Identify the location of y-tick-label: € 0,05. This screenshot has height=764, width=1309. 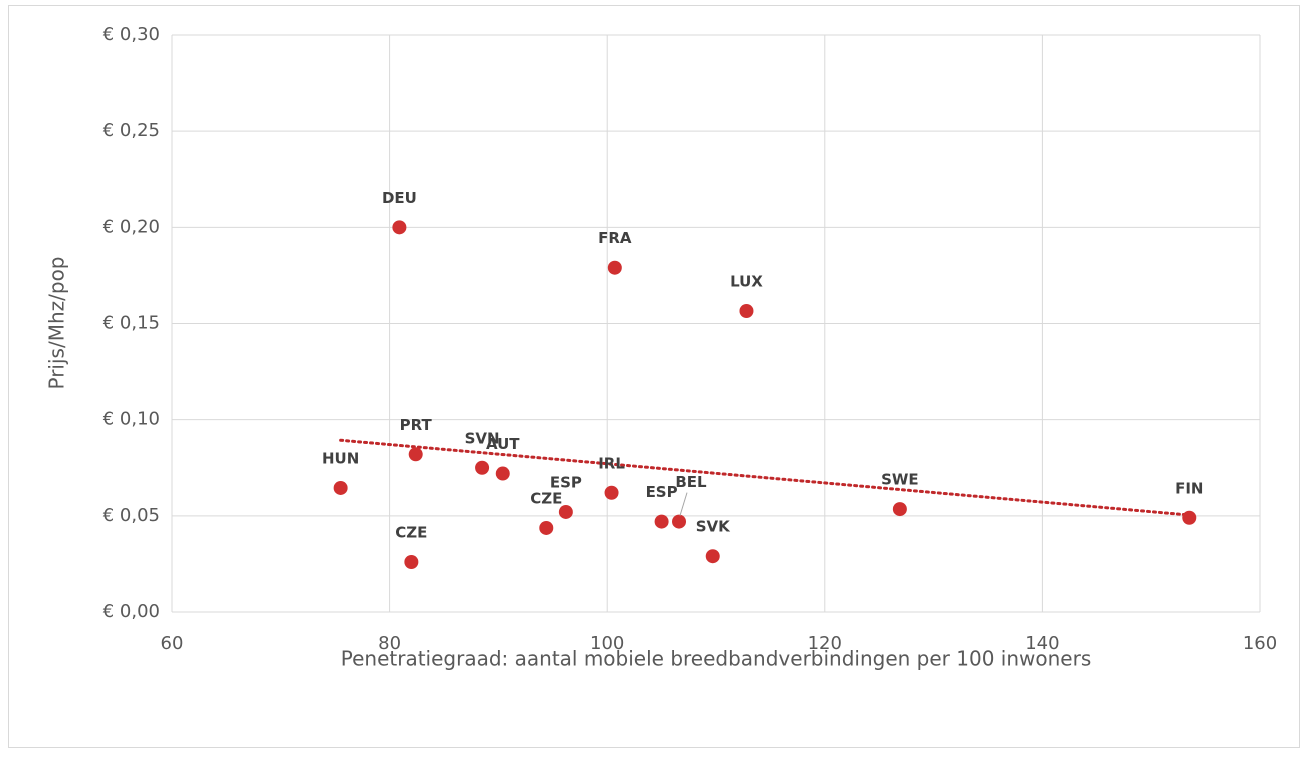
(131, 515).